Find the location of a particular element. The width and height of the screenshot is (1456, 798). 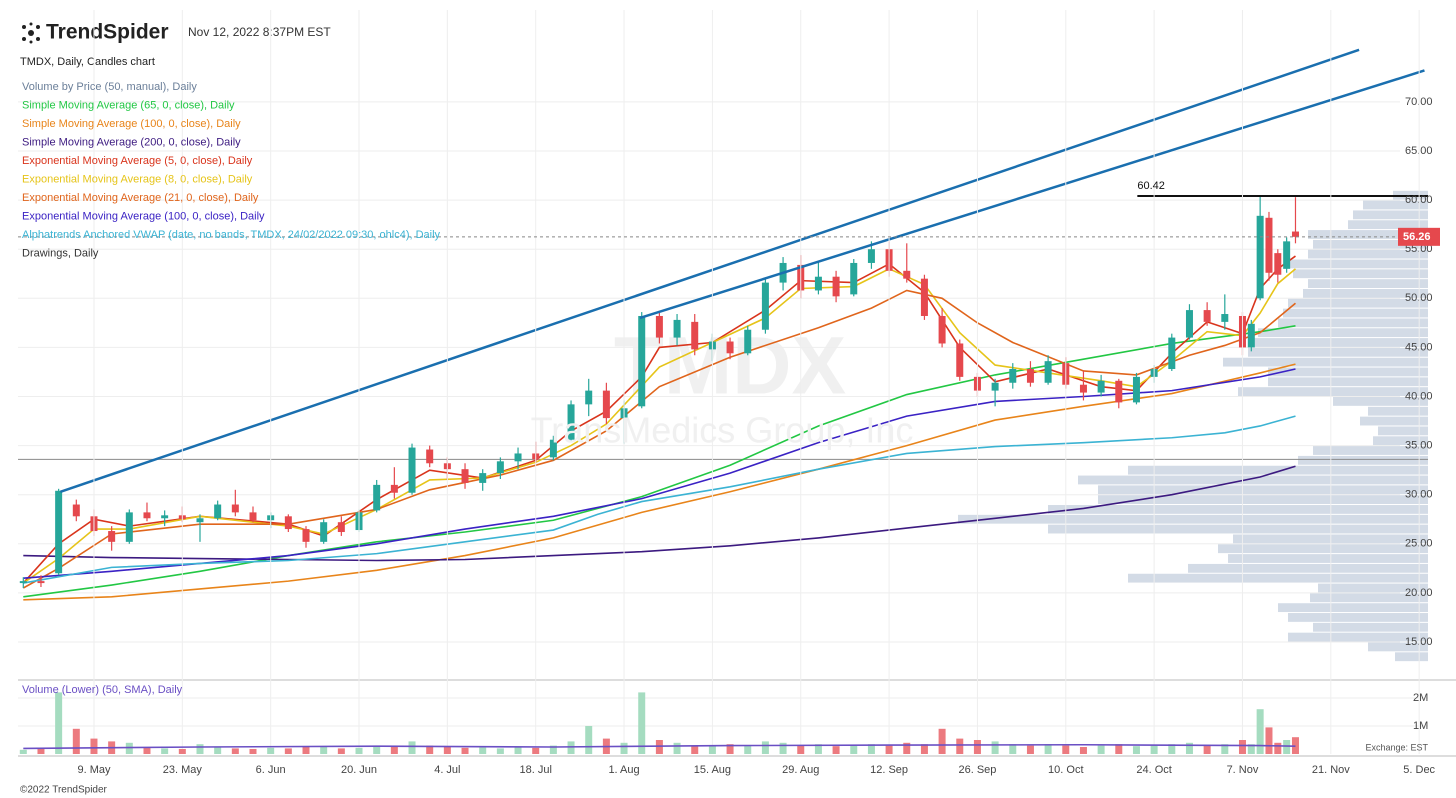

x-tick-label: 21. Nov is located at coordinates (1331, 770).